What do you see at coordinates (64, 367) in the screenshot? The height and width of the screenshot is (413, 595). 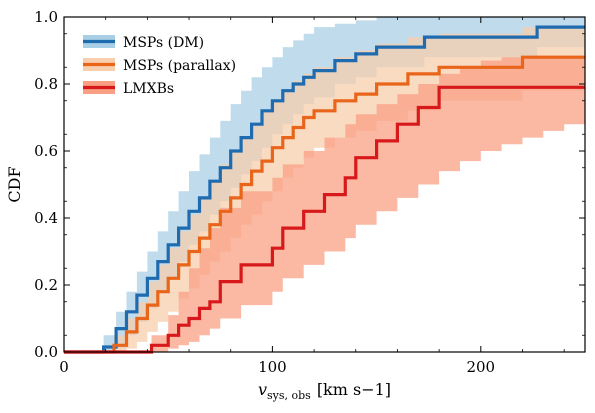 I see `x-tick-label: 0` at bounding box center [64, 367].